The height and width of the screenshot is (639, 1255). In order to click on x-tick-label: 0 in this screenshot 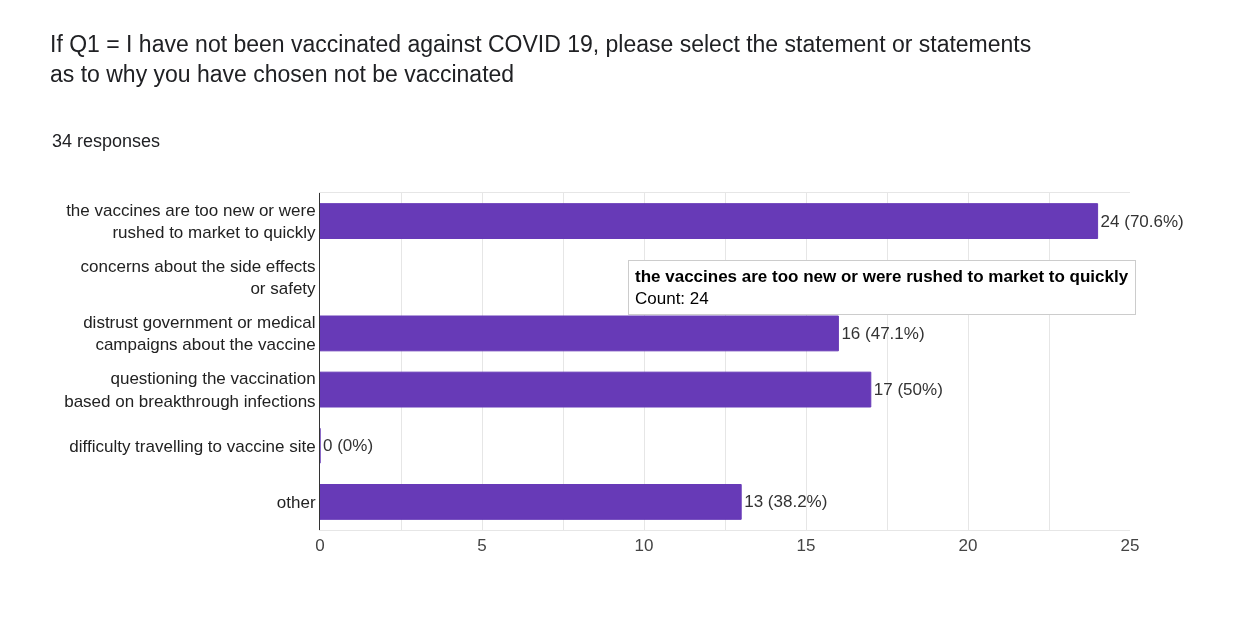, I will do `click(320, 546)`.